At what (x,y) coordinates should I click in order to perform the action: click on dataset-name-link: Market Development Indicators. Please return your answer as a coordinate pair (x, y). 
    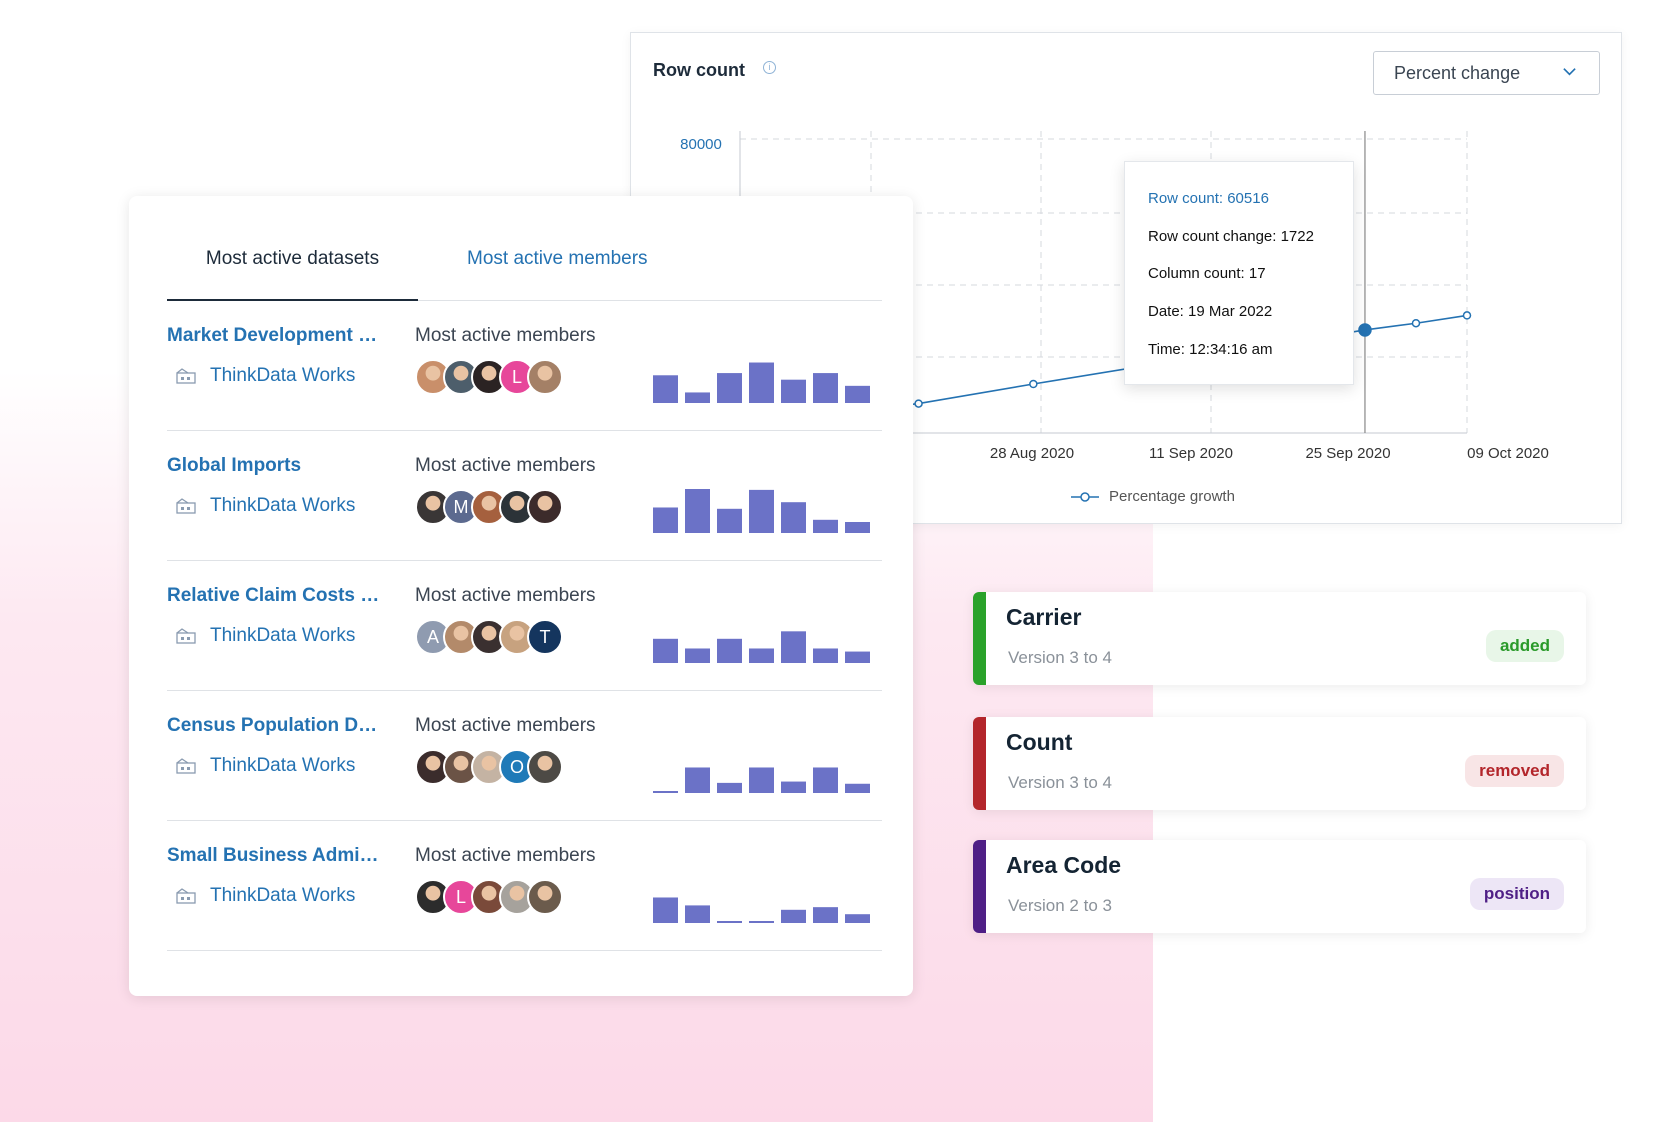
    Looking at the image, I should click on (274, 335).